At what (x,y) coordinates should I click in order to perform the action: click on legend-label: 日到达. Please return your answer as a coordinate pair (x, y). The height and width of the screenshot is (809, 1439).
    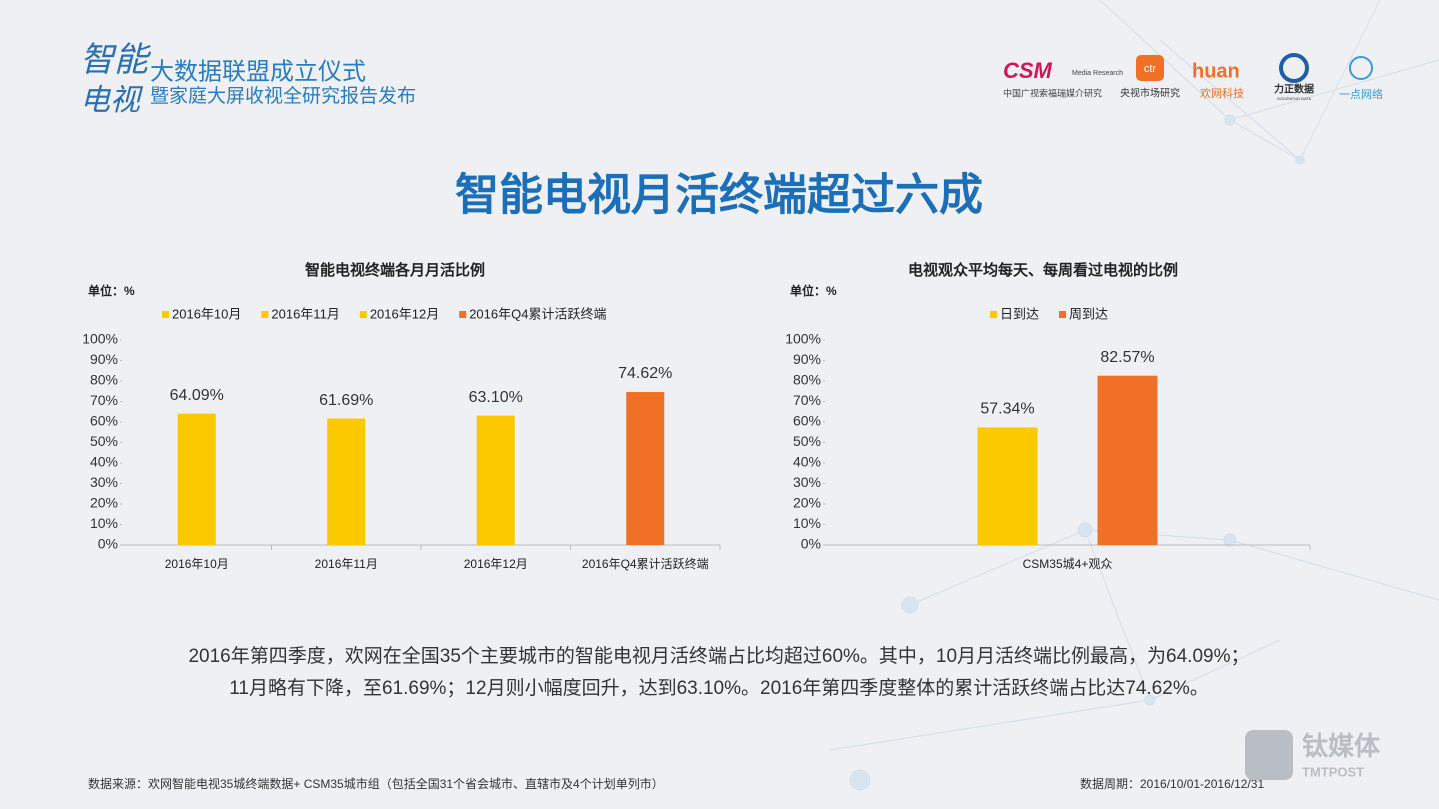
    Looking at the image, I should click on (1019, 313).